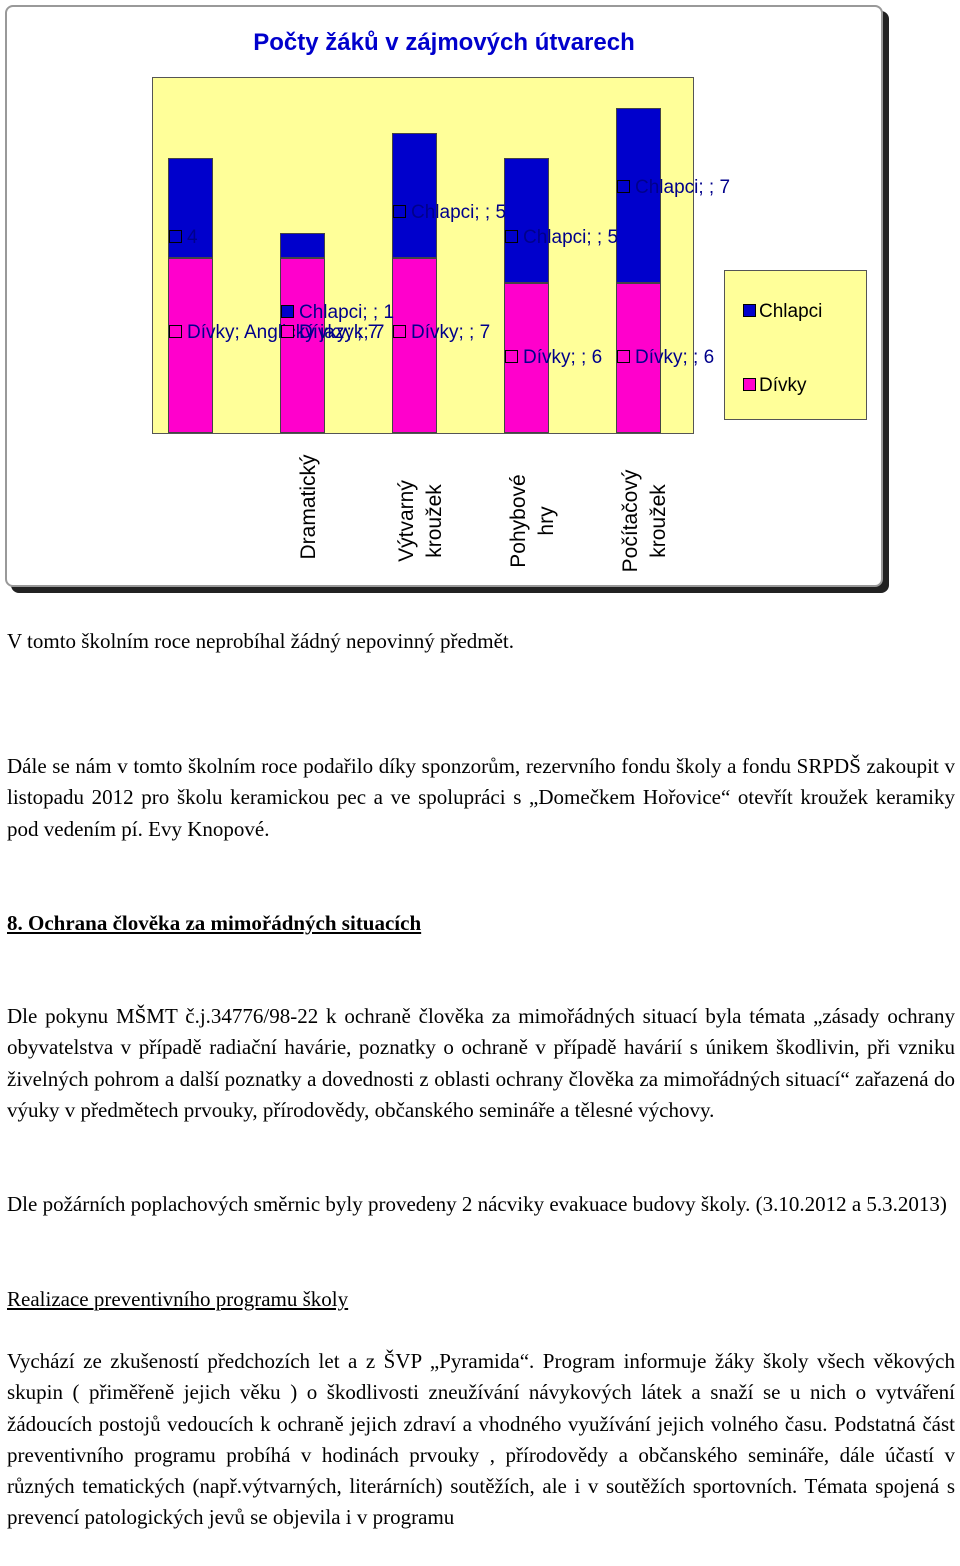 This screenshot has height=1566, width=960. Describe the element at coordinates (783, 385) in the screenshot. I see `legend-label: Dívky` at that location.